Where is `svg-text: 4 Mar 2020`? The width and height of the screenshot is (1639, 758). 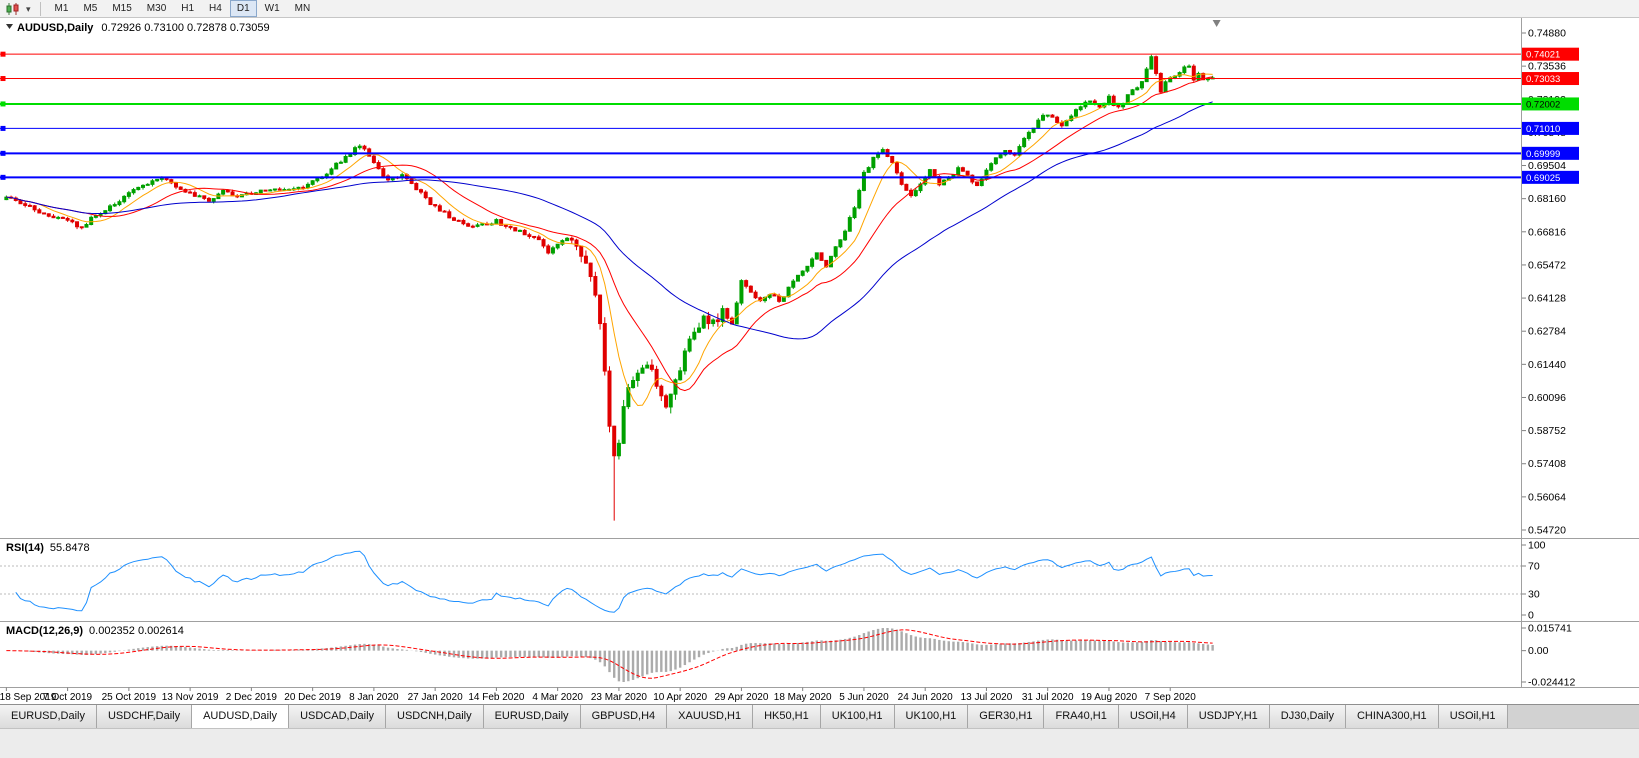
svg-text: 4 Mar 2020 is located at coordinates (557, 697).